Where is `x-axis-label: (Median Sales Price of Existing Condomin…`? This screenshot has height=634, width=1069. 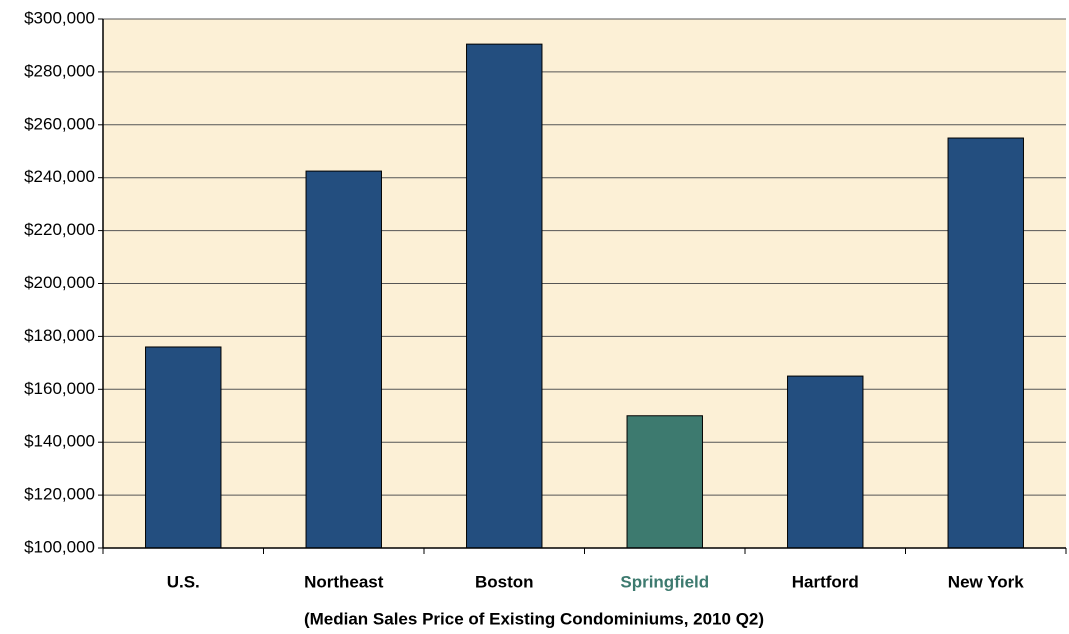
x-axis-label: (Median Sales Price of Existing Condomin… is located at coordinates (534, 618).